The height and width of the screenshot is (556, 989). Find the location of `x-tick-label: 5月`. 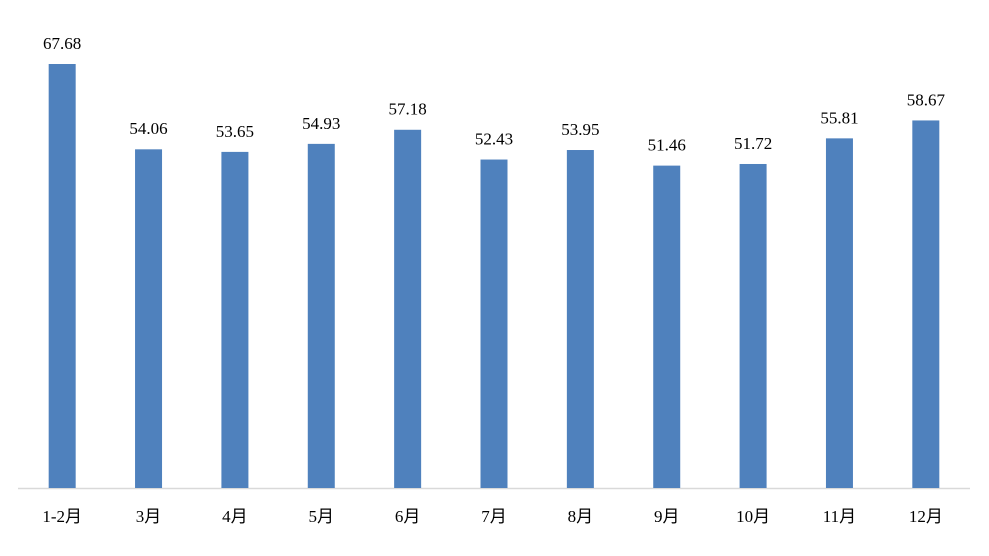

x-tick-label: 5月 is located at coordinates (322, 516).